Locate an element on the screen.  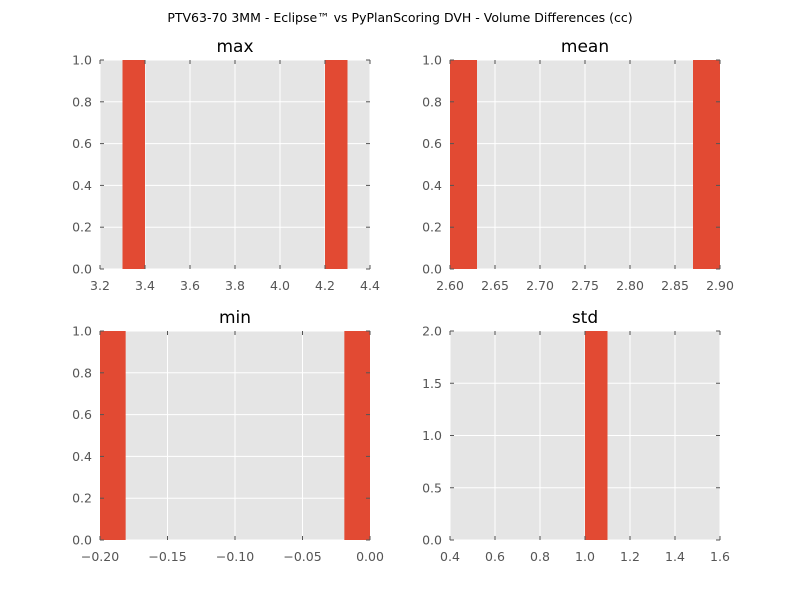
x-tick-label: 4.0 is located at coordinates (280, 285).